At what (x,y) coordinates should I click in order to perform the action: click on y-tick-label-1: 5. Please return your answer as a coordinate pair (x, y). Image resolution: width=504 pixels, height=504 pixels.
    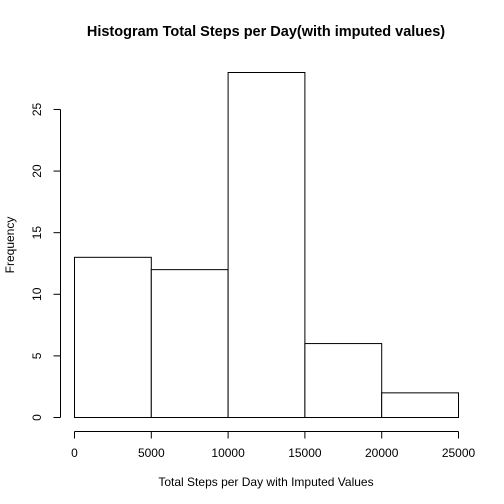
    Looking at the image, I should click on (37, 355).